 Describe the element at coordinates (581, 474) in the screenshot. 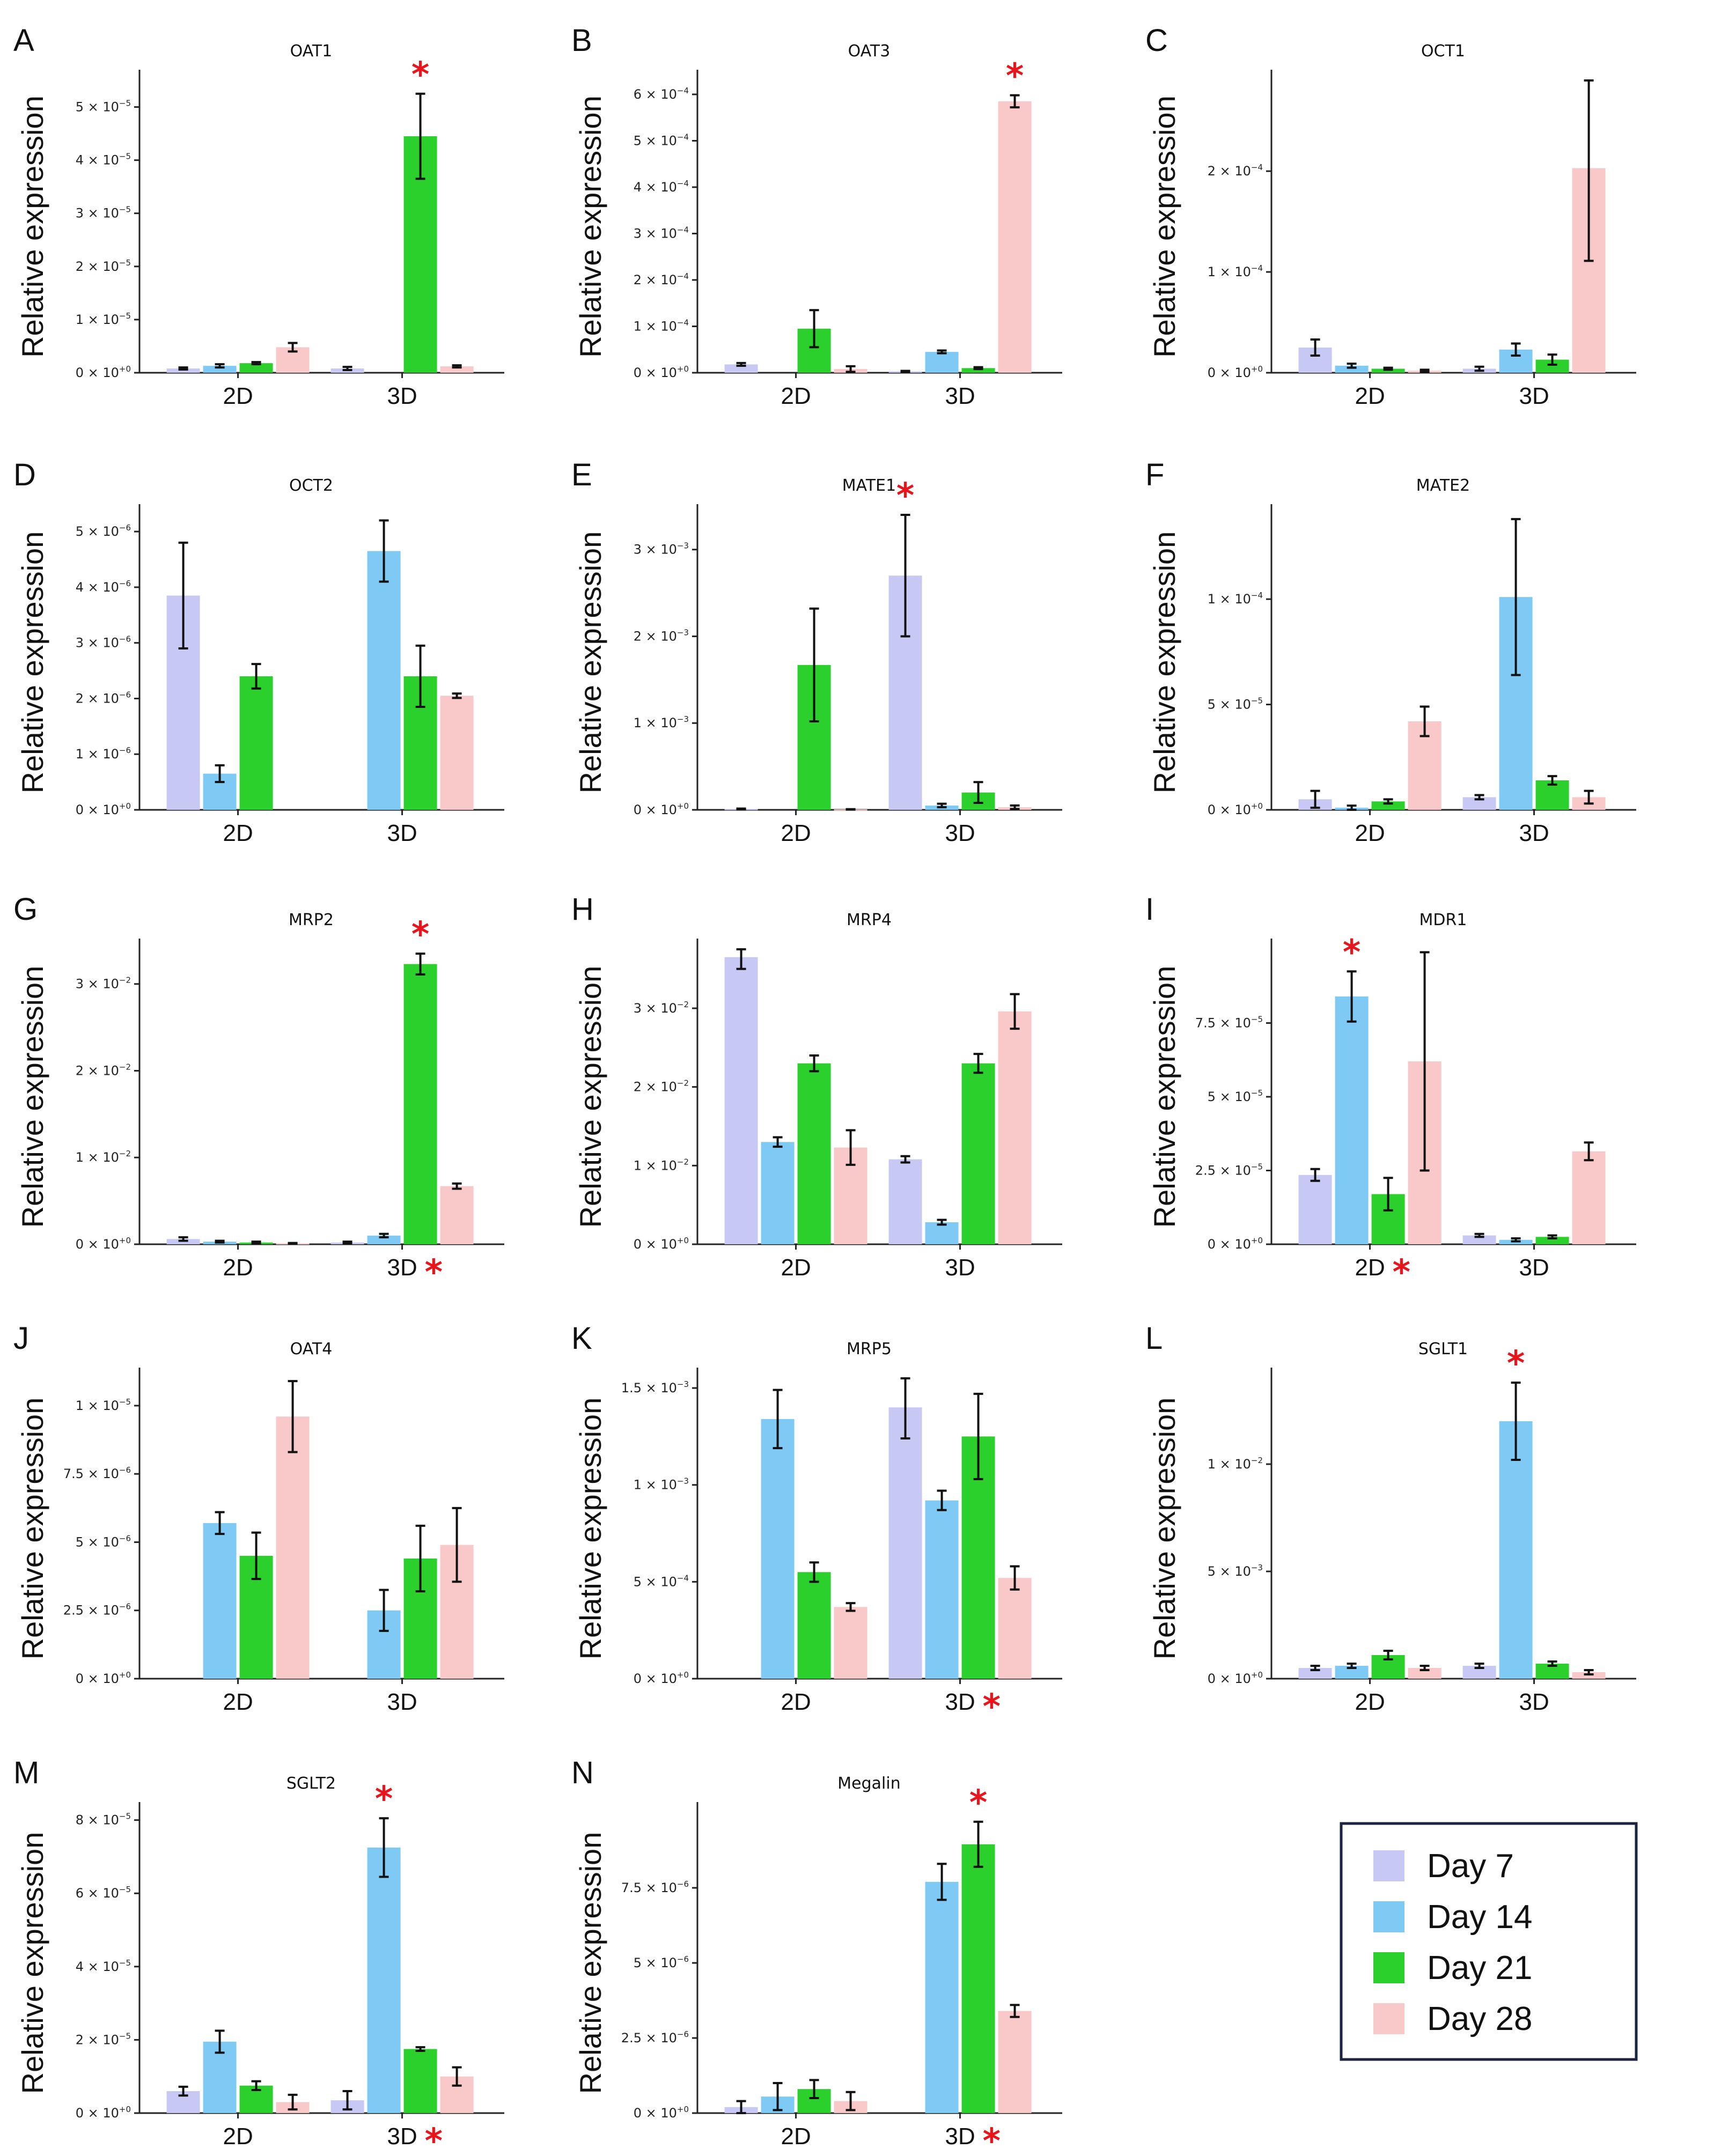

I see `panel-letter: E` at that location.